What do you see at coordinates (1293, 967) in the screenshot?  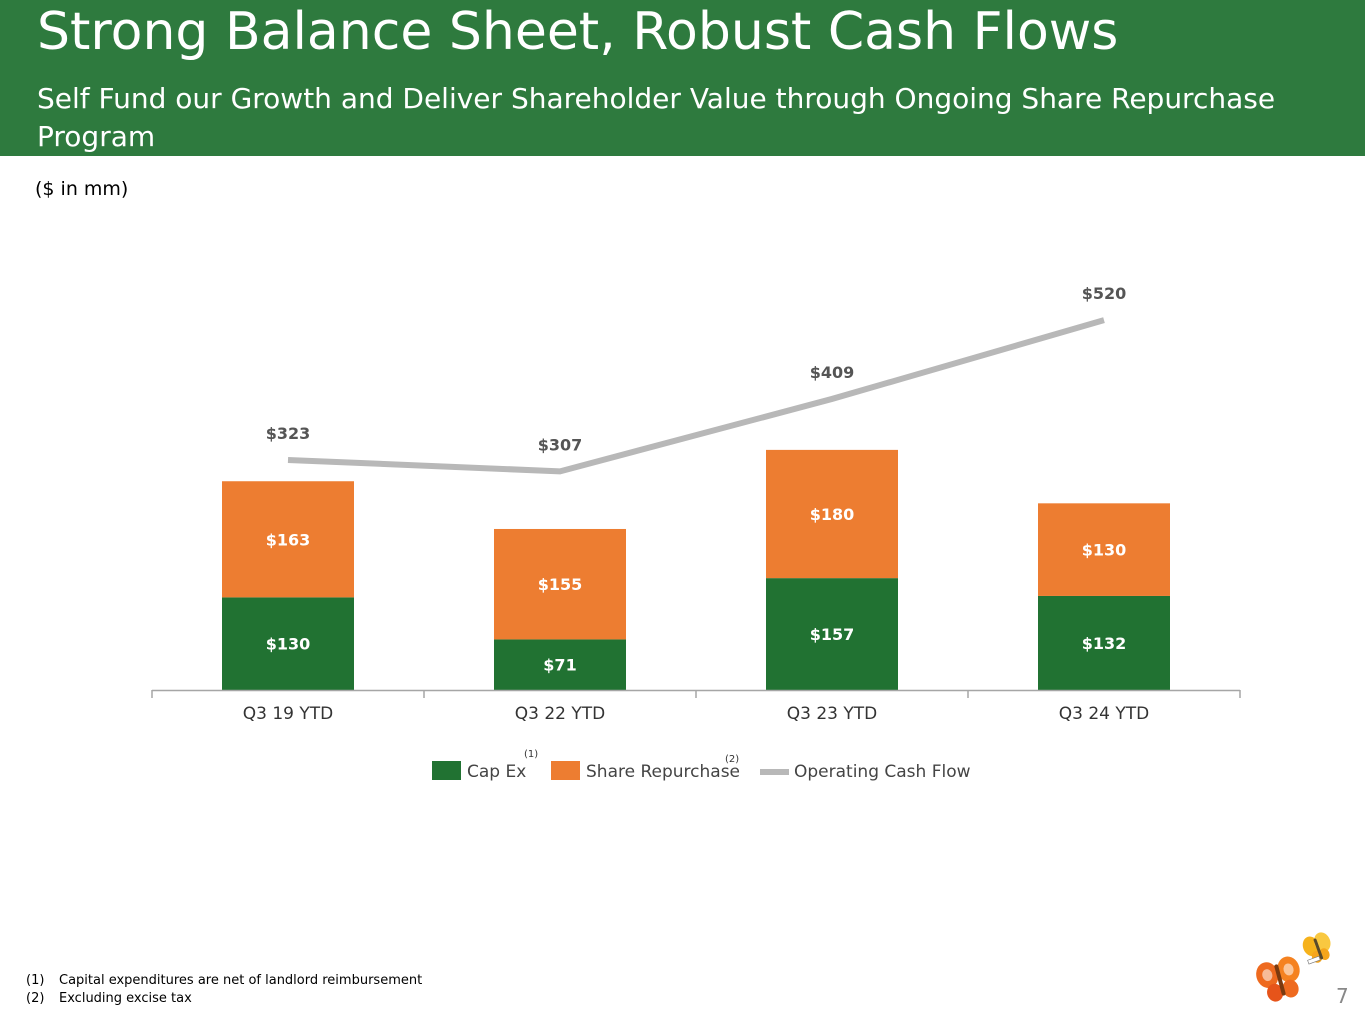 I see `butterfly-logo-icon` at bounding box center [1293, 967].